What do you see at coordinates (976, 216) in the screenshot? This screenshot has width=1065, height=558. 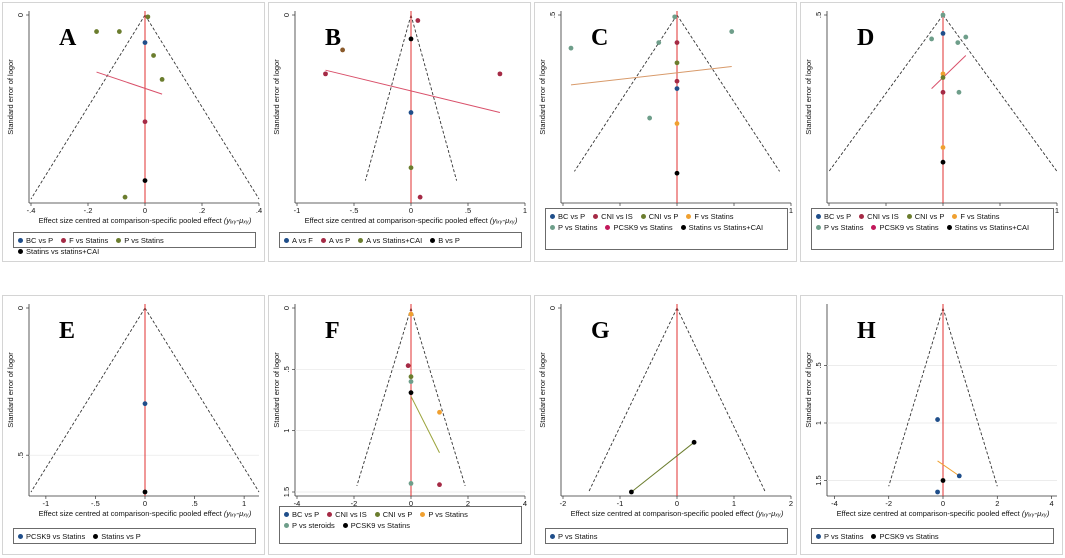 I see `legend-item: F vs Statins` at bounding box center [976, 216].